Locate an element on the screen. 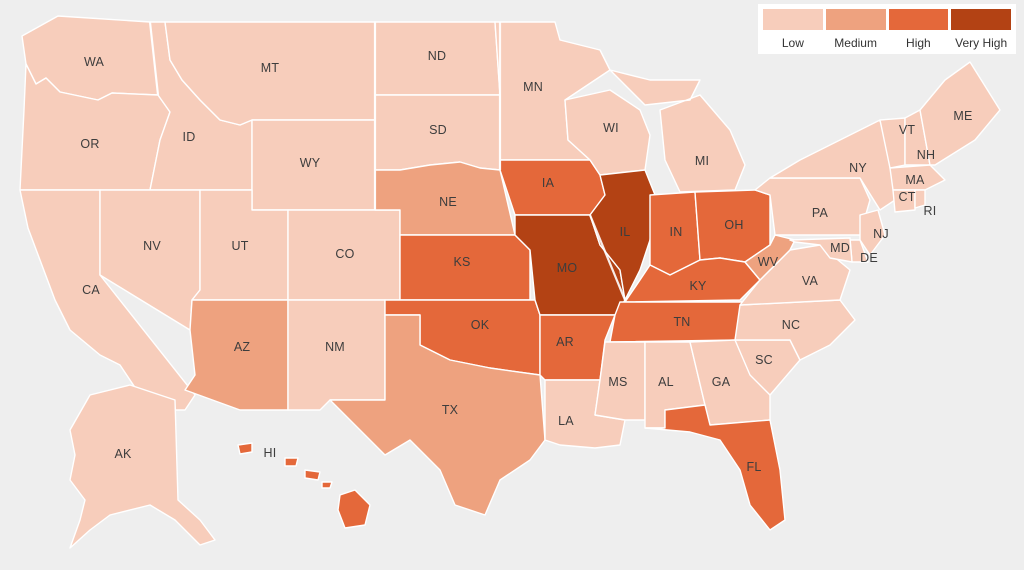 The height and width of the screenshot is (570, 1024). label-NM: NM is located at coordinates (335, 347).